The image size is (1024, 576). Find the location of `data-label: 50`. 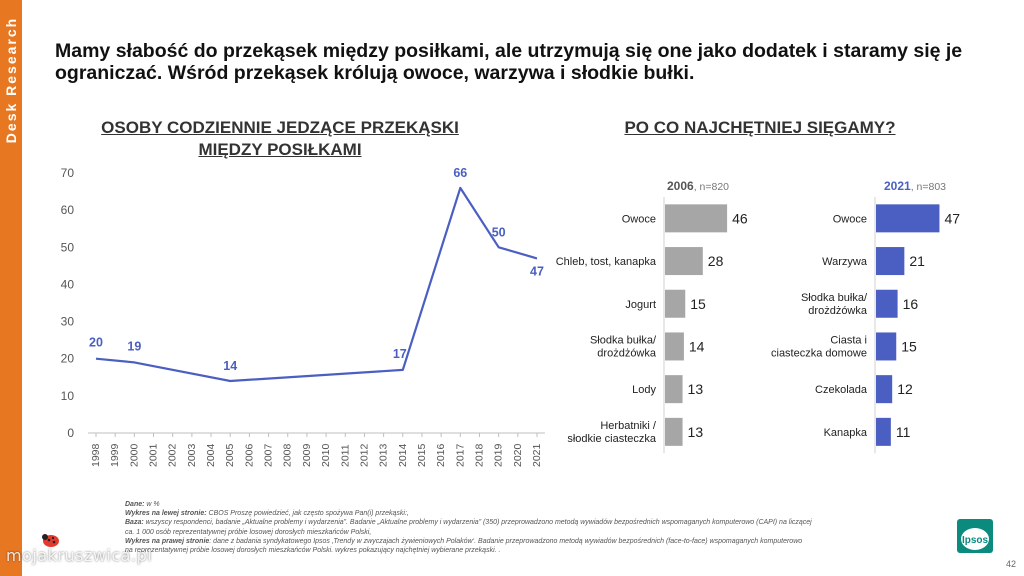

data-label: 50 is located at coordinates (499, 232).